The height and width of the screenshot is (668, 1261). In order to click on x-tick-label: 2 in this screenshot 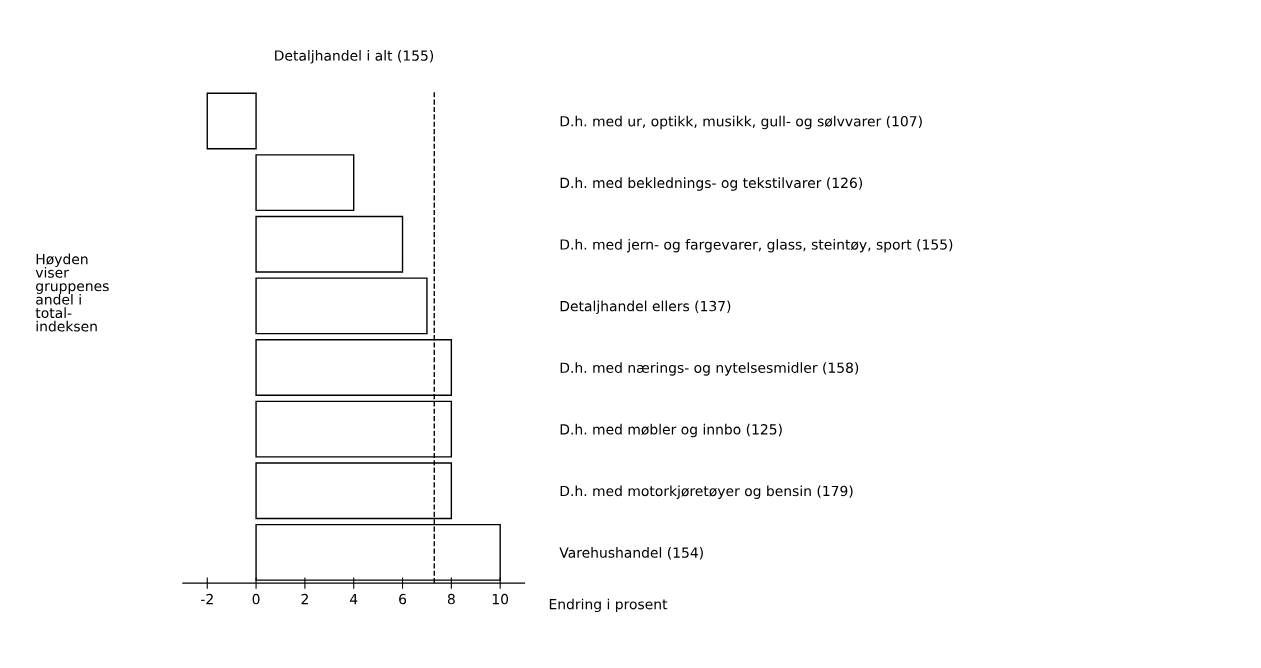, I will do `click(304, 599)`.